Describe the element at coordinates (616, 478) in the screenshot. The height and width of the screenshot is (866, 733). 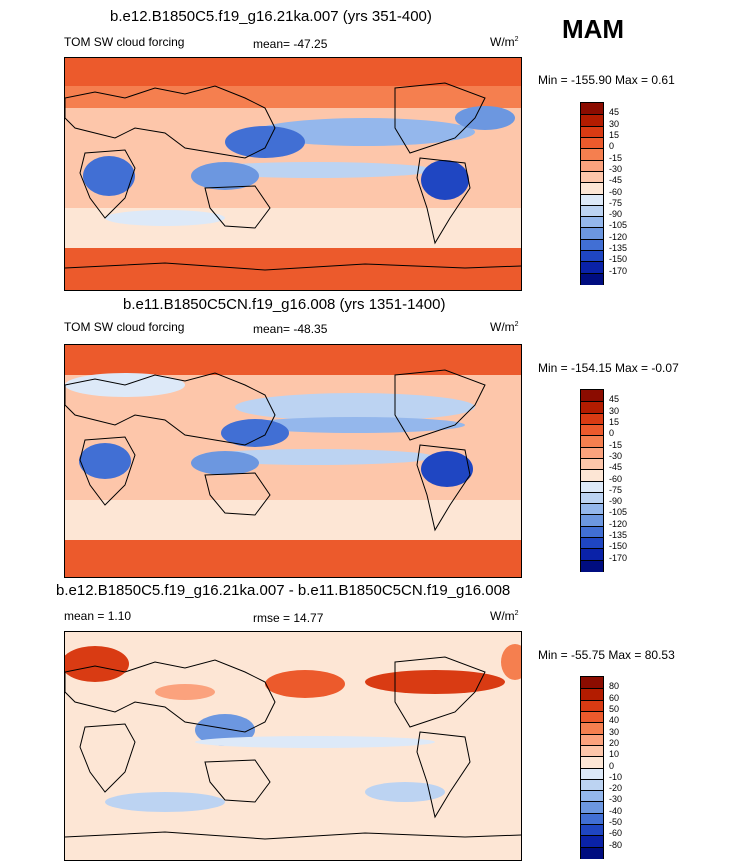
I see `colorbar-tick-label: -60` at that location.